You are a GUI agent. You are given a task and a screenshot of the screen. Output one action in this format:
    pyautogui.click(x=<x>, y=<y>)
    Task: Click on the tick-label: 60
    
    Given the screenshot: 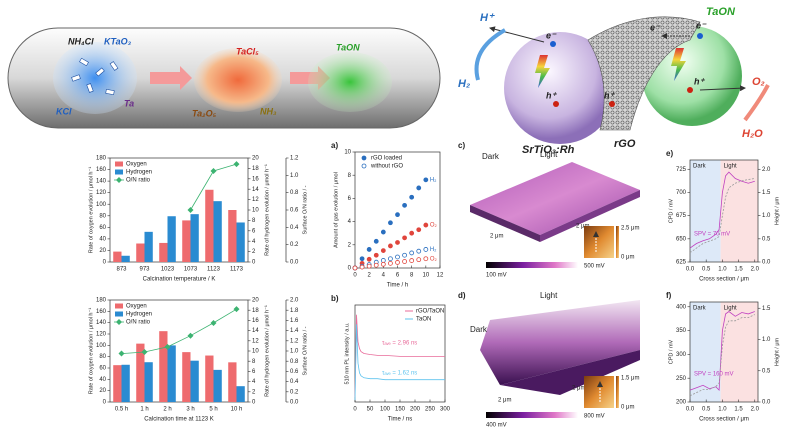 What is the action you would take?
    pyautogui.click(x=102, y=228)
    